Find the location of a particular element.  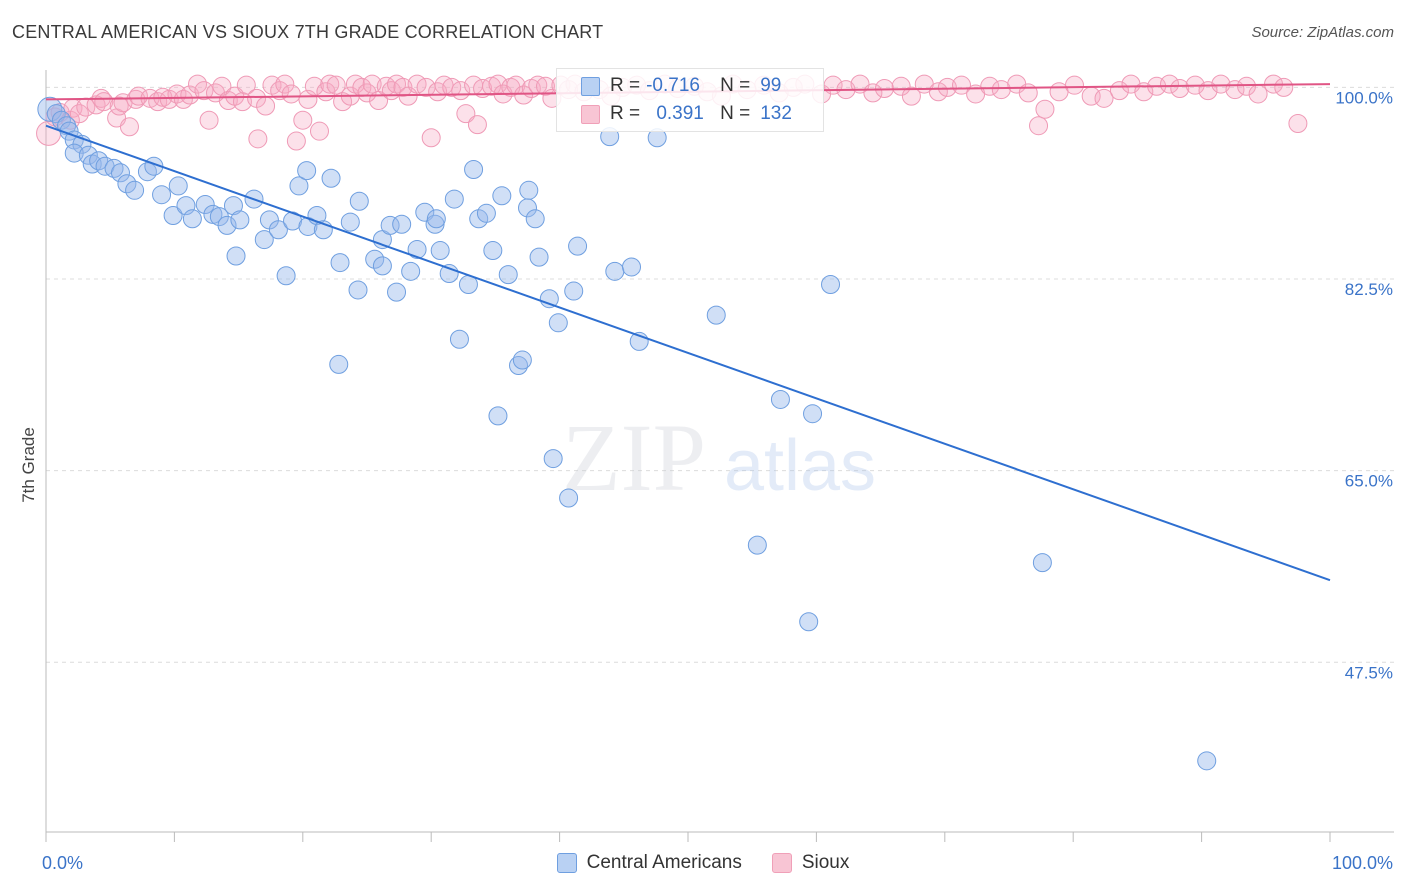

legend-item-sioux: Sioux is located at coordinates (810, 863).